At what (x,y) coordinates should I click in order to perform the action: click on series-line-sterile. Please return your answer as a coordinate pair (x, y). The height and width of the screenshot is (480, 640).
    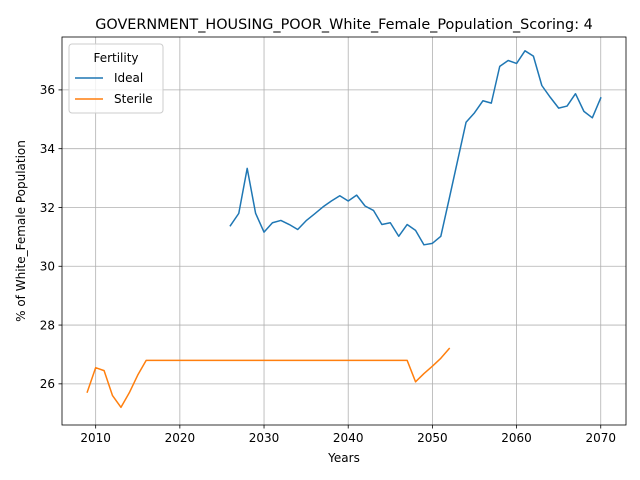
    Looking at the image, I should click on (268, 378).